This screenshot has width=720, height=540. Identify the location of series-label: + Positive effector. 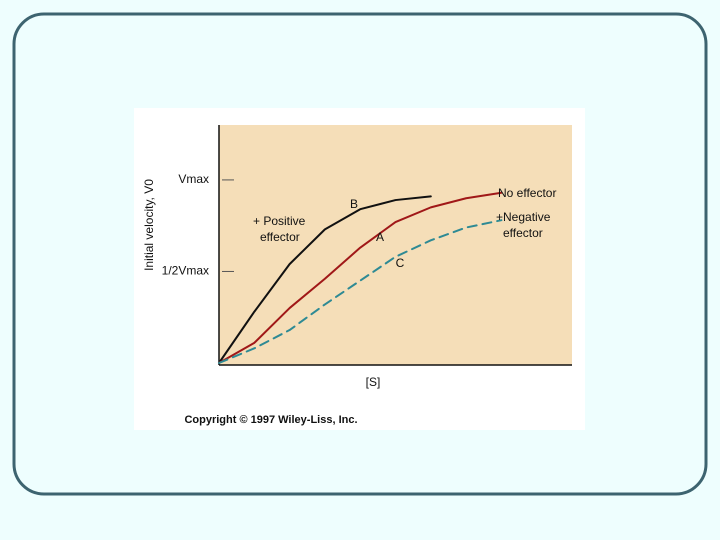
(279, 229).